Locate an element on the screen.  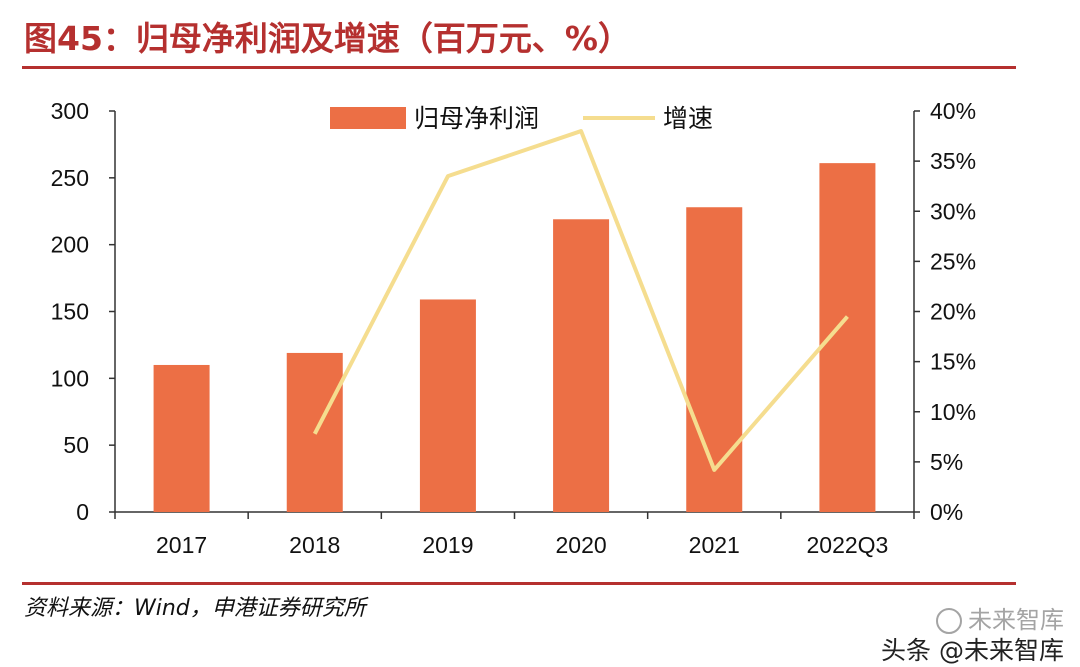
left-tick-label: 100 is located at coordinates (70, 378).